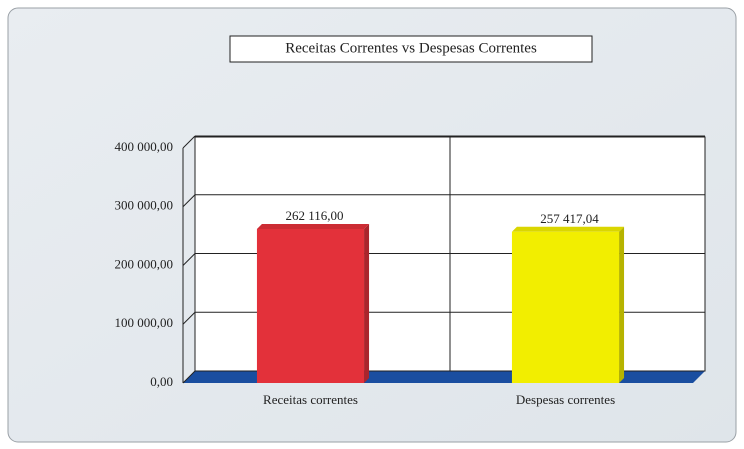 The width and height of the screenshot is (744, 449). Describe the element at coordinates (144, 205) in the screenshot. I see `y-tick-label: 300 000,00` at that location.